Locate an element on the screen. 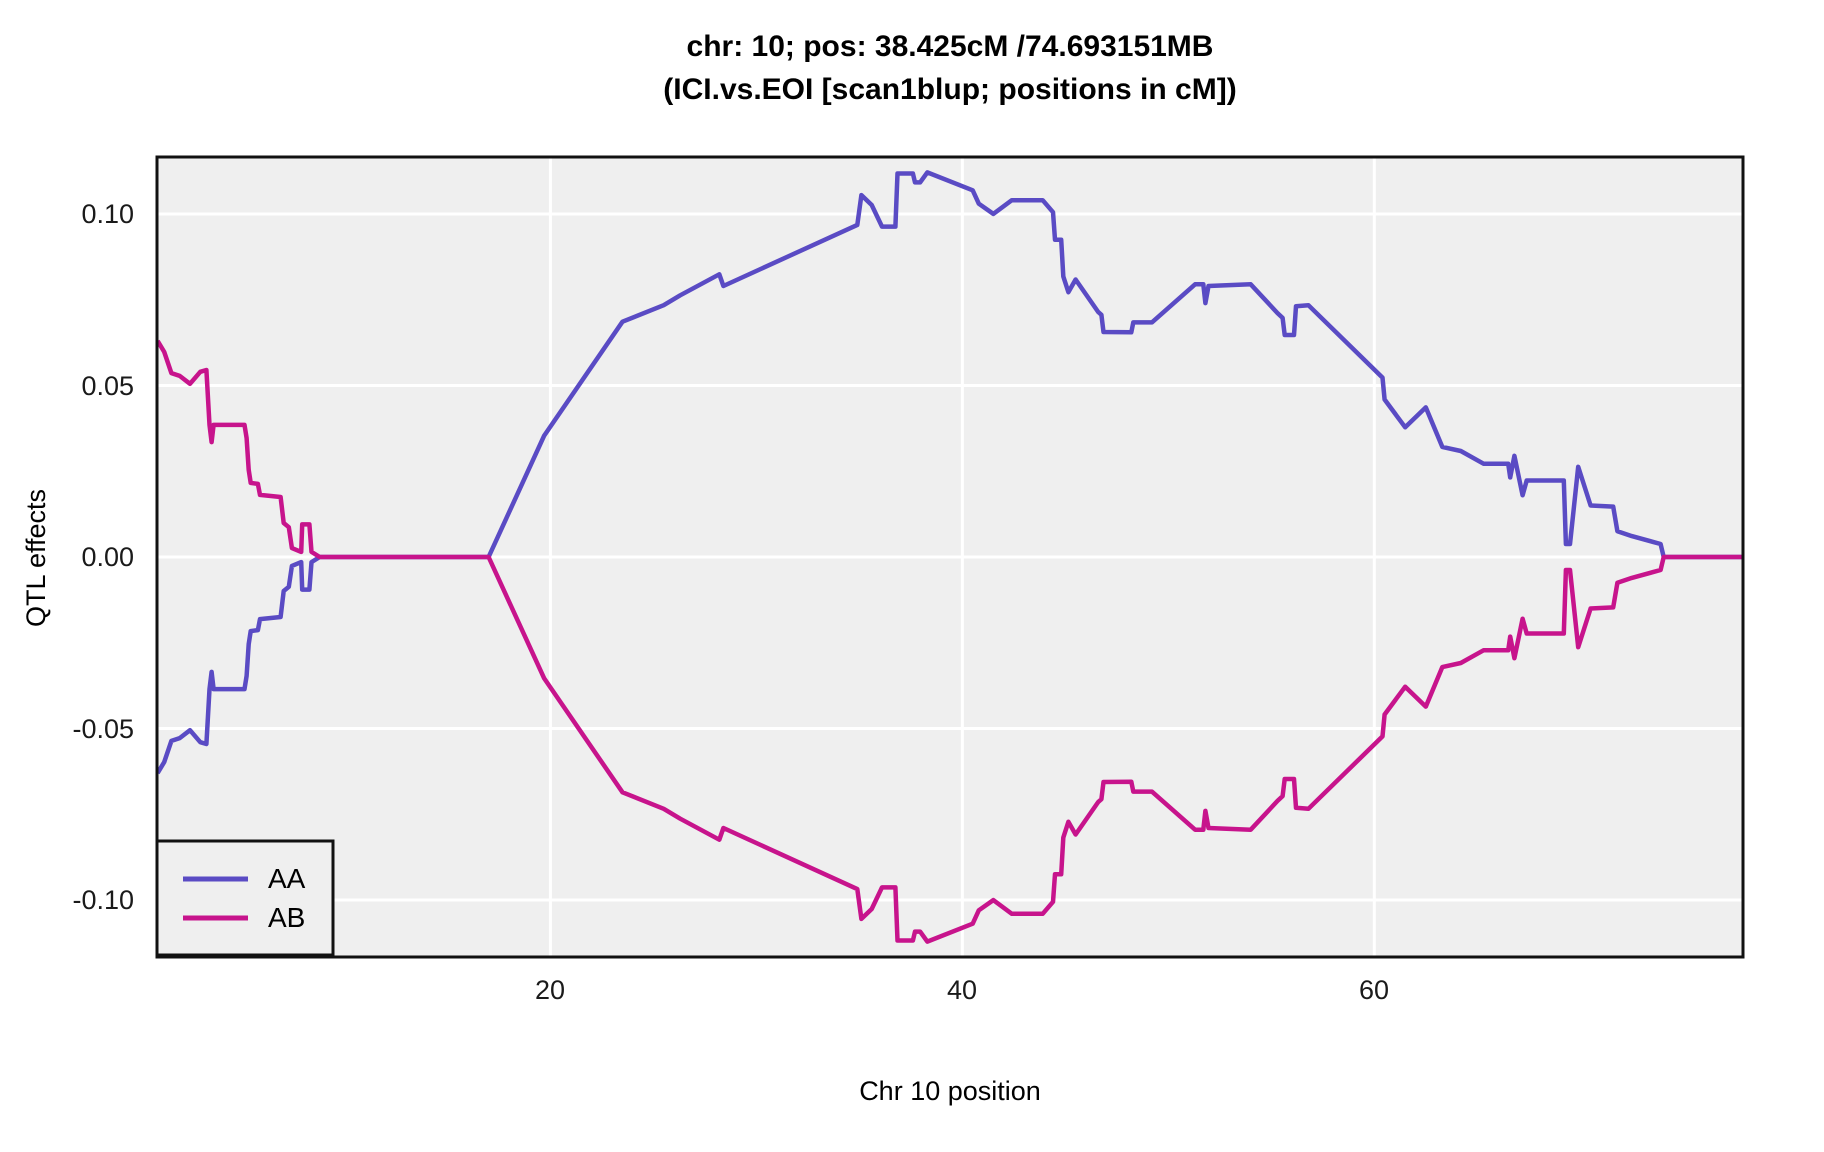 This screenshot has height=1152, width=1824. x-tick-label-20: 20 is located at coordinates (550, 990).